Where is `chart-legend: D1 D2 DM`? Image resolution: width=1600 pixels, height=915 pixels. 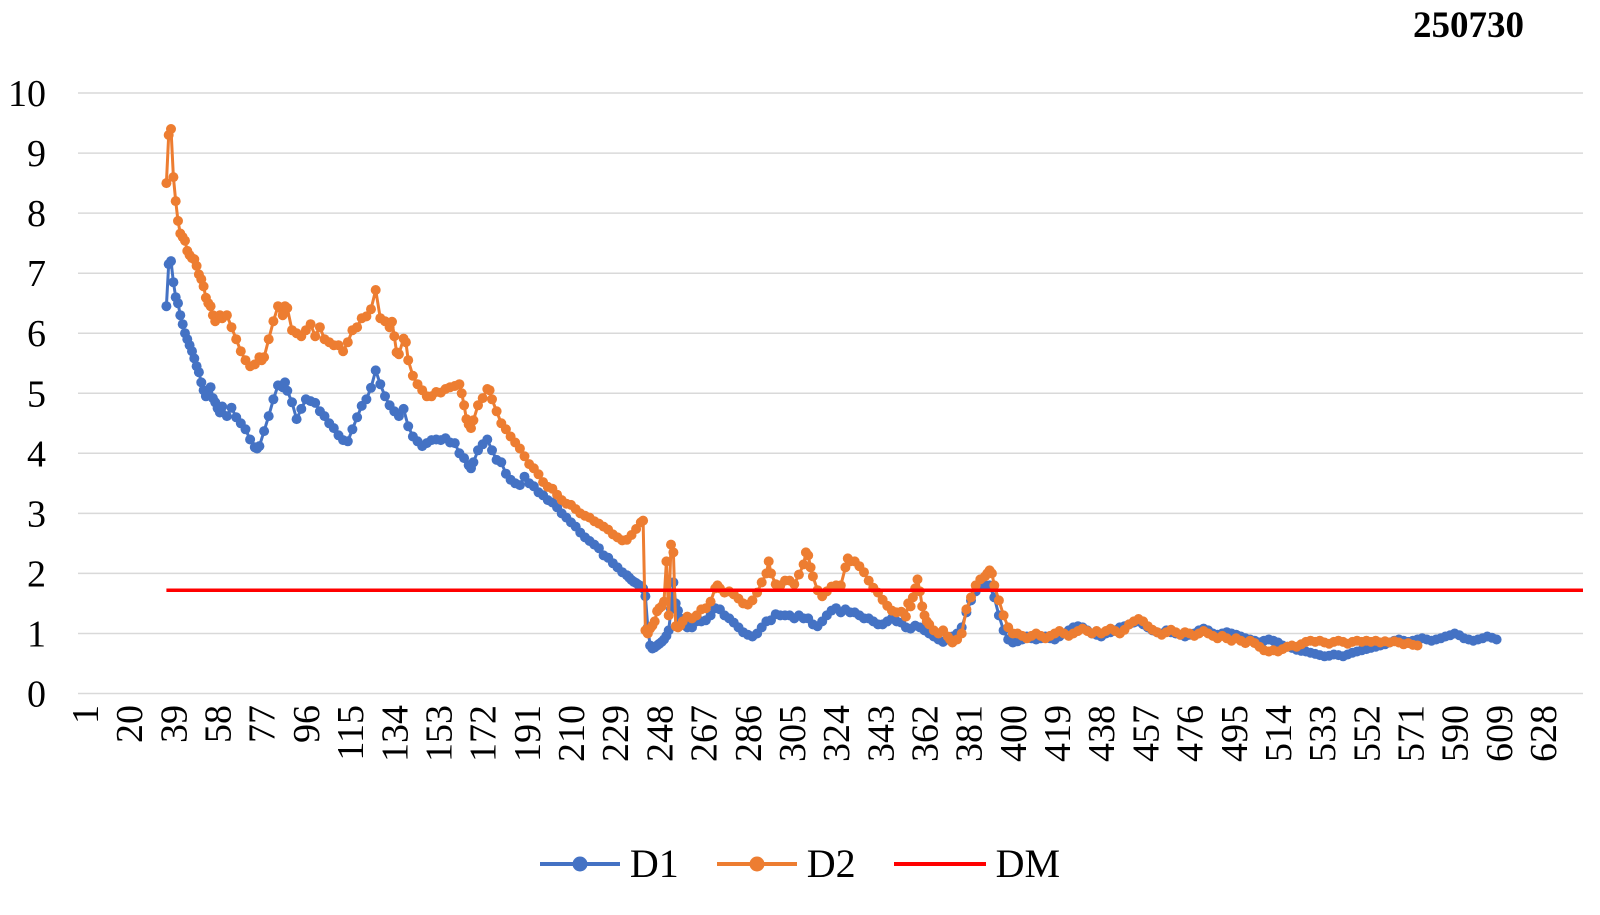
chart-legend: D1 D2 DM is located at coordinates (800, 864).